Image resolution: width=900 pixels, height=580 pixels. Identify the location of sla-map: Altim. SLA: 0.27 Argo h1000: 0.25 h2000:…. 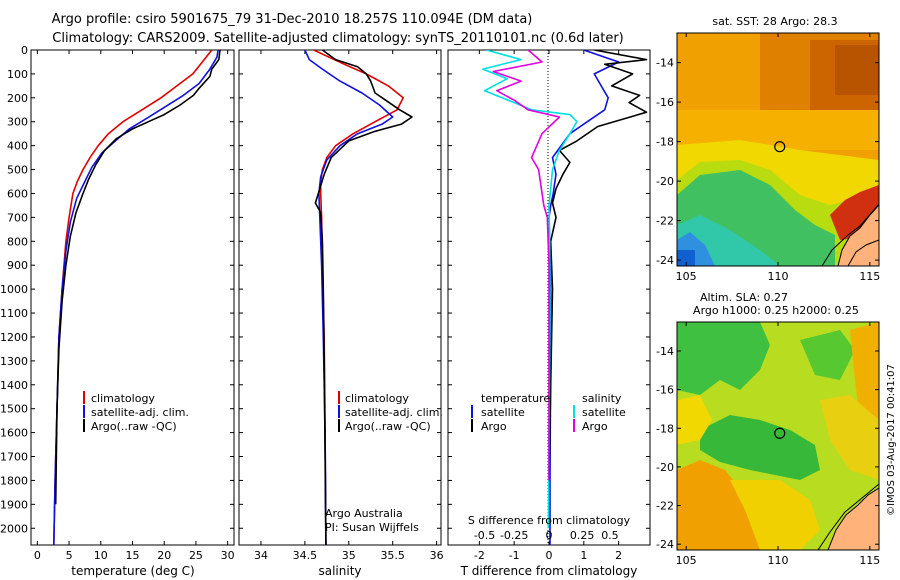
(768, 429).